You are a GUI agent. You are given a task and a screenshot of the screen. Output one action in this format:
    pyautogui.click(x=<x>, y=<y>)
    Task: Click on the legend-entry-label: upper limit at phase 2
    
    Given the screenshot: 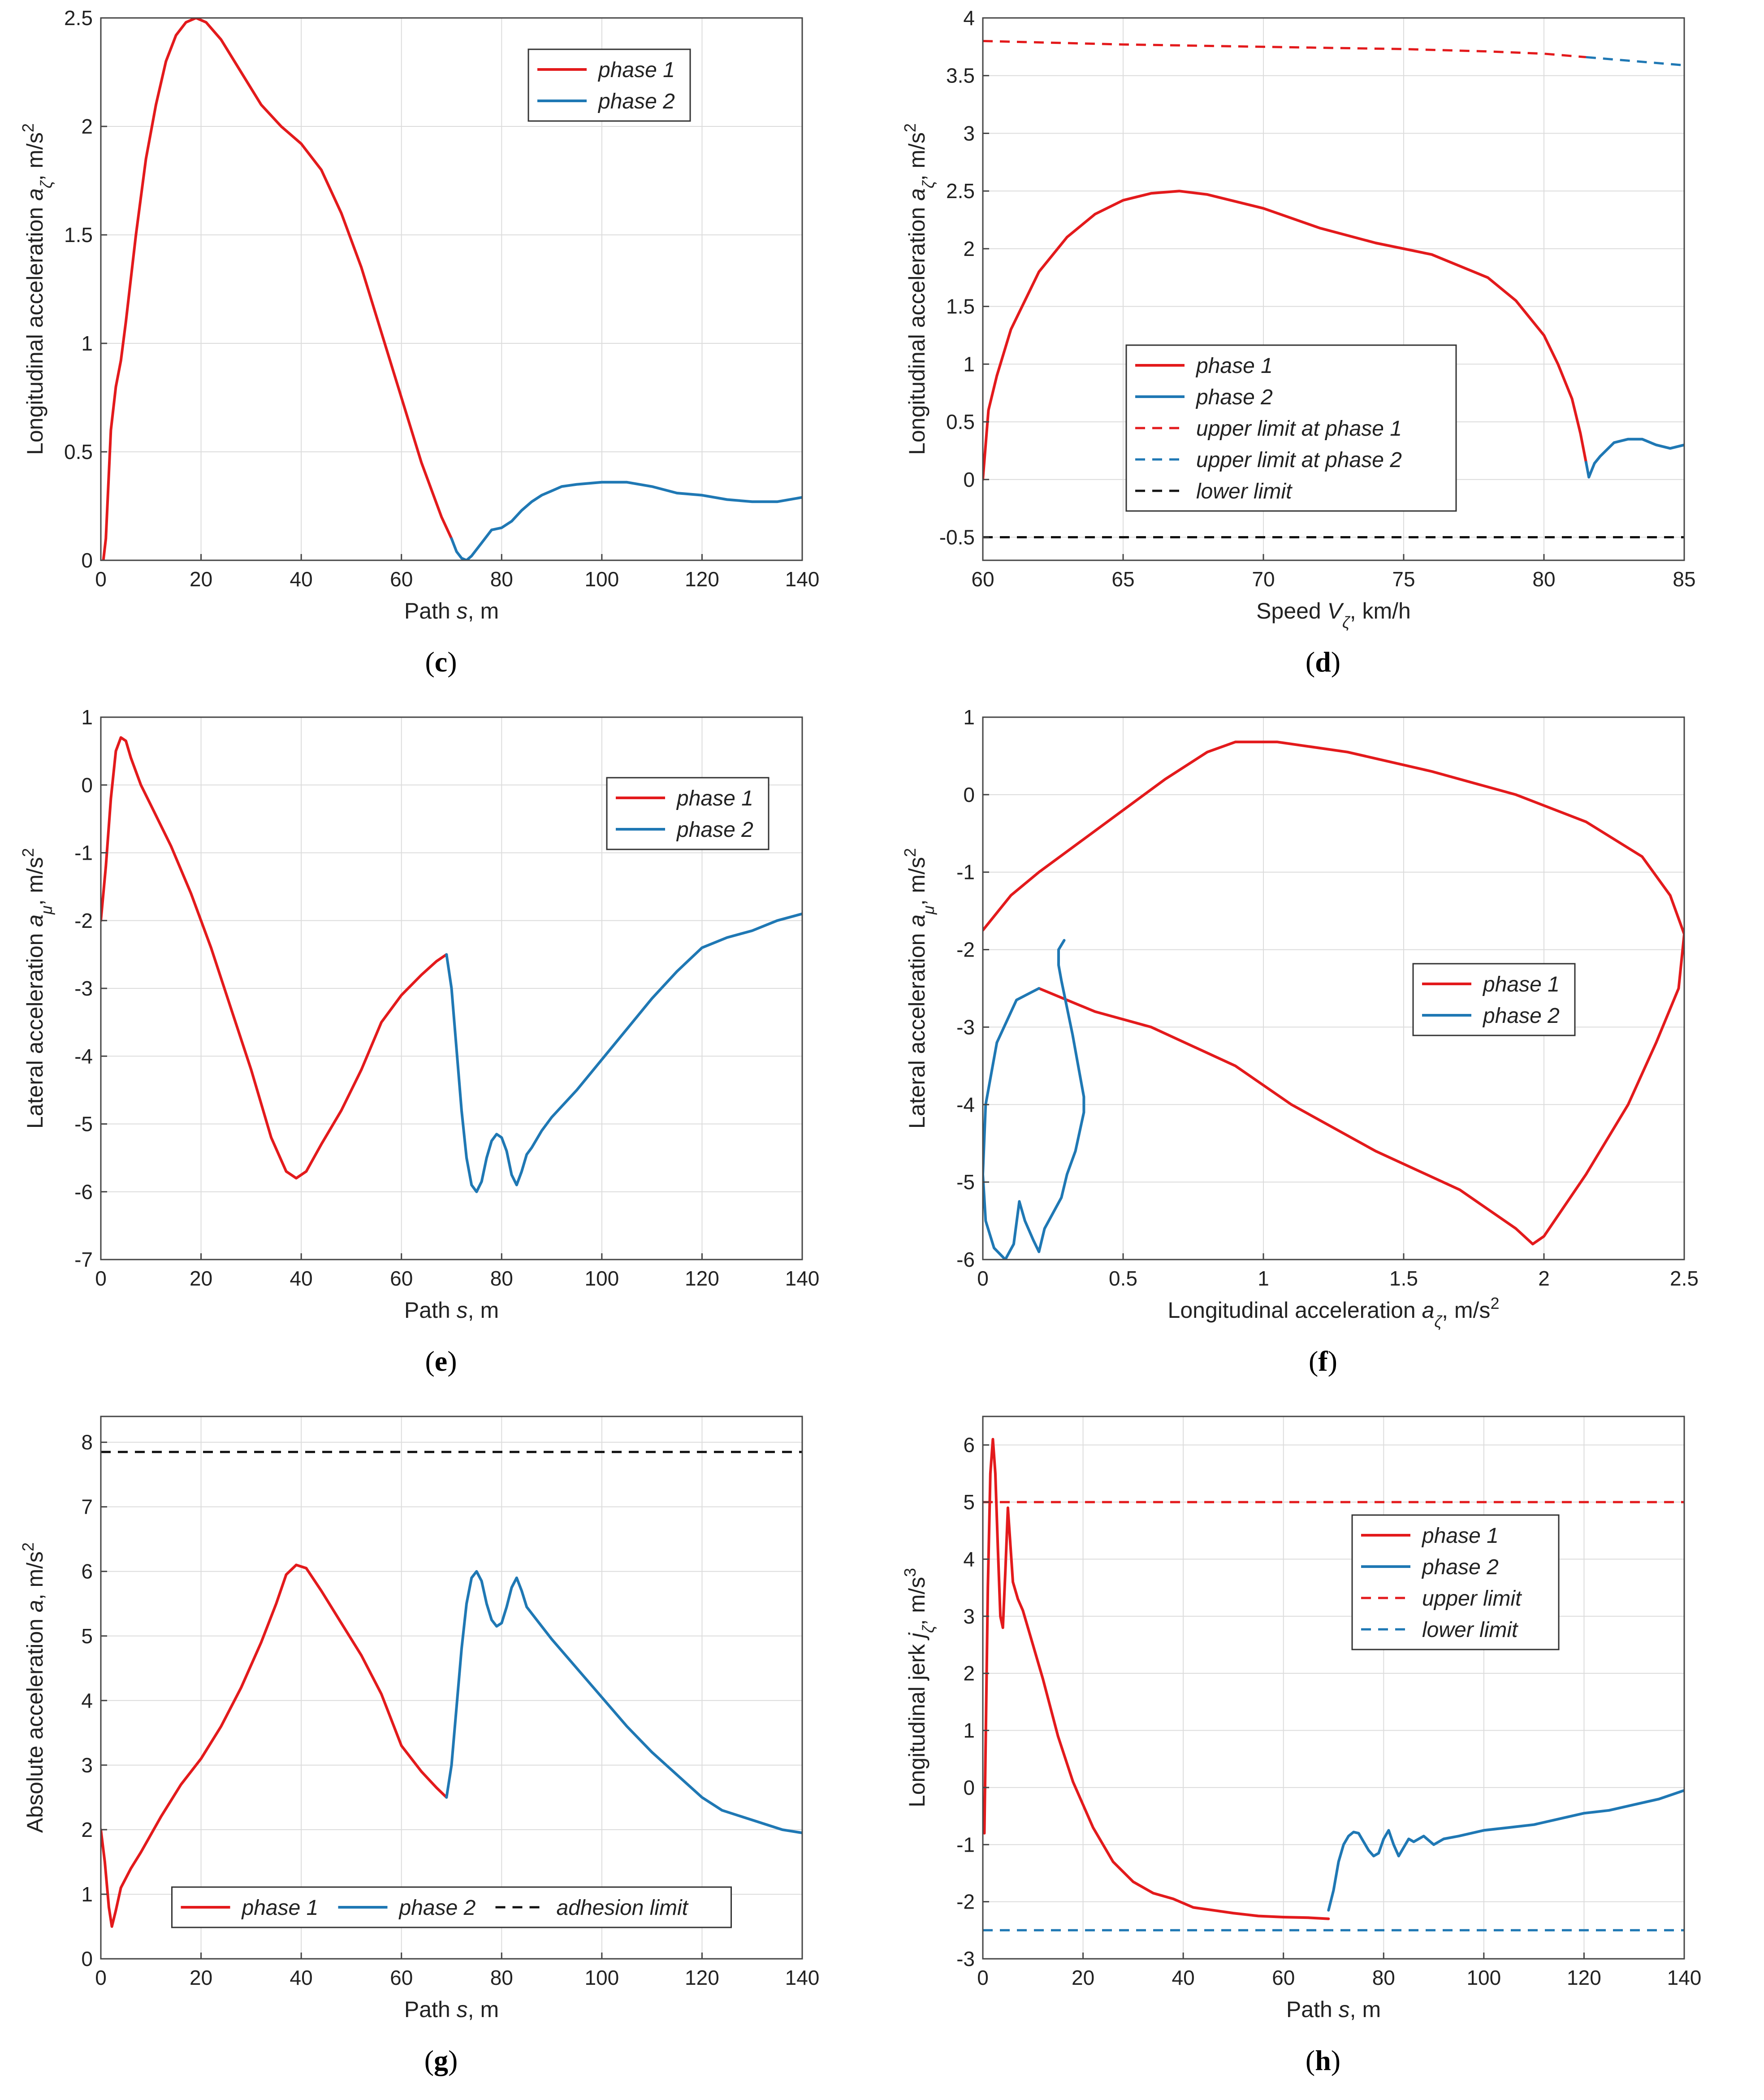 What is the action you would take?
    pyautogui.click(x=1299, y=460)
    